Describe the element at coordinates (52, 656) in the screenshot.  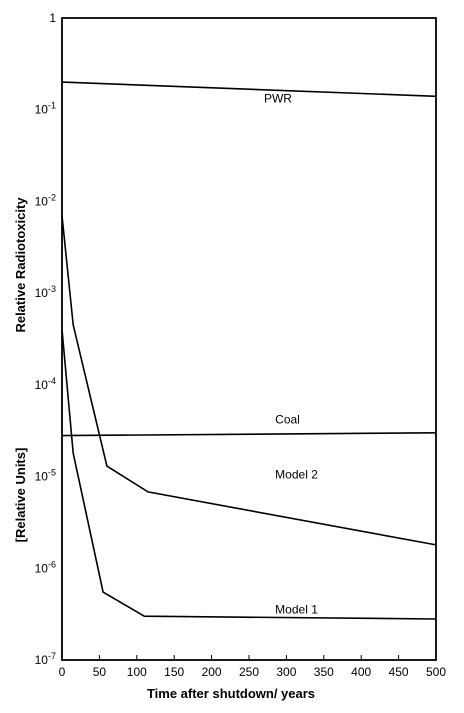
I see `y-tick-exponent: -7` at that location.